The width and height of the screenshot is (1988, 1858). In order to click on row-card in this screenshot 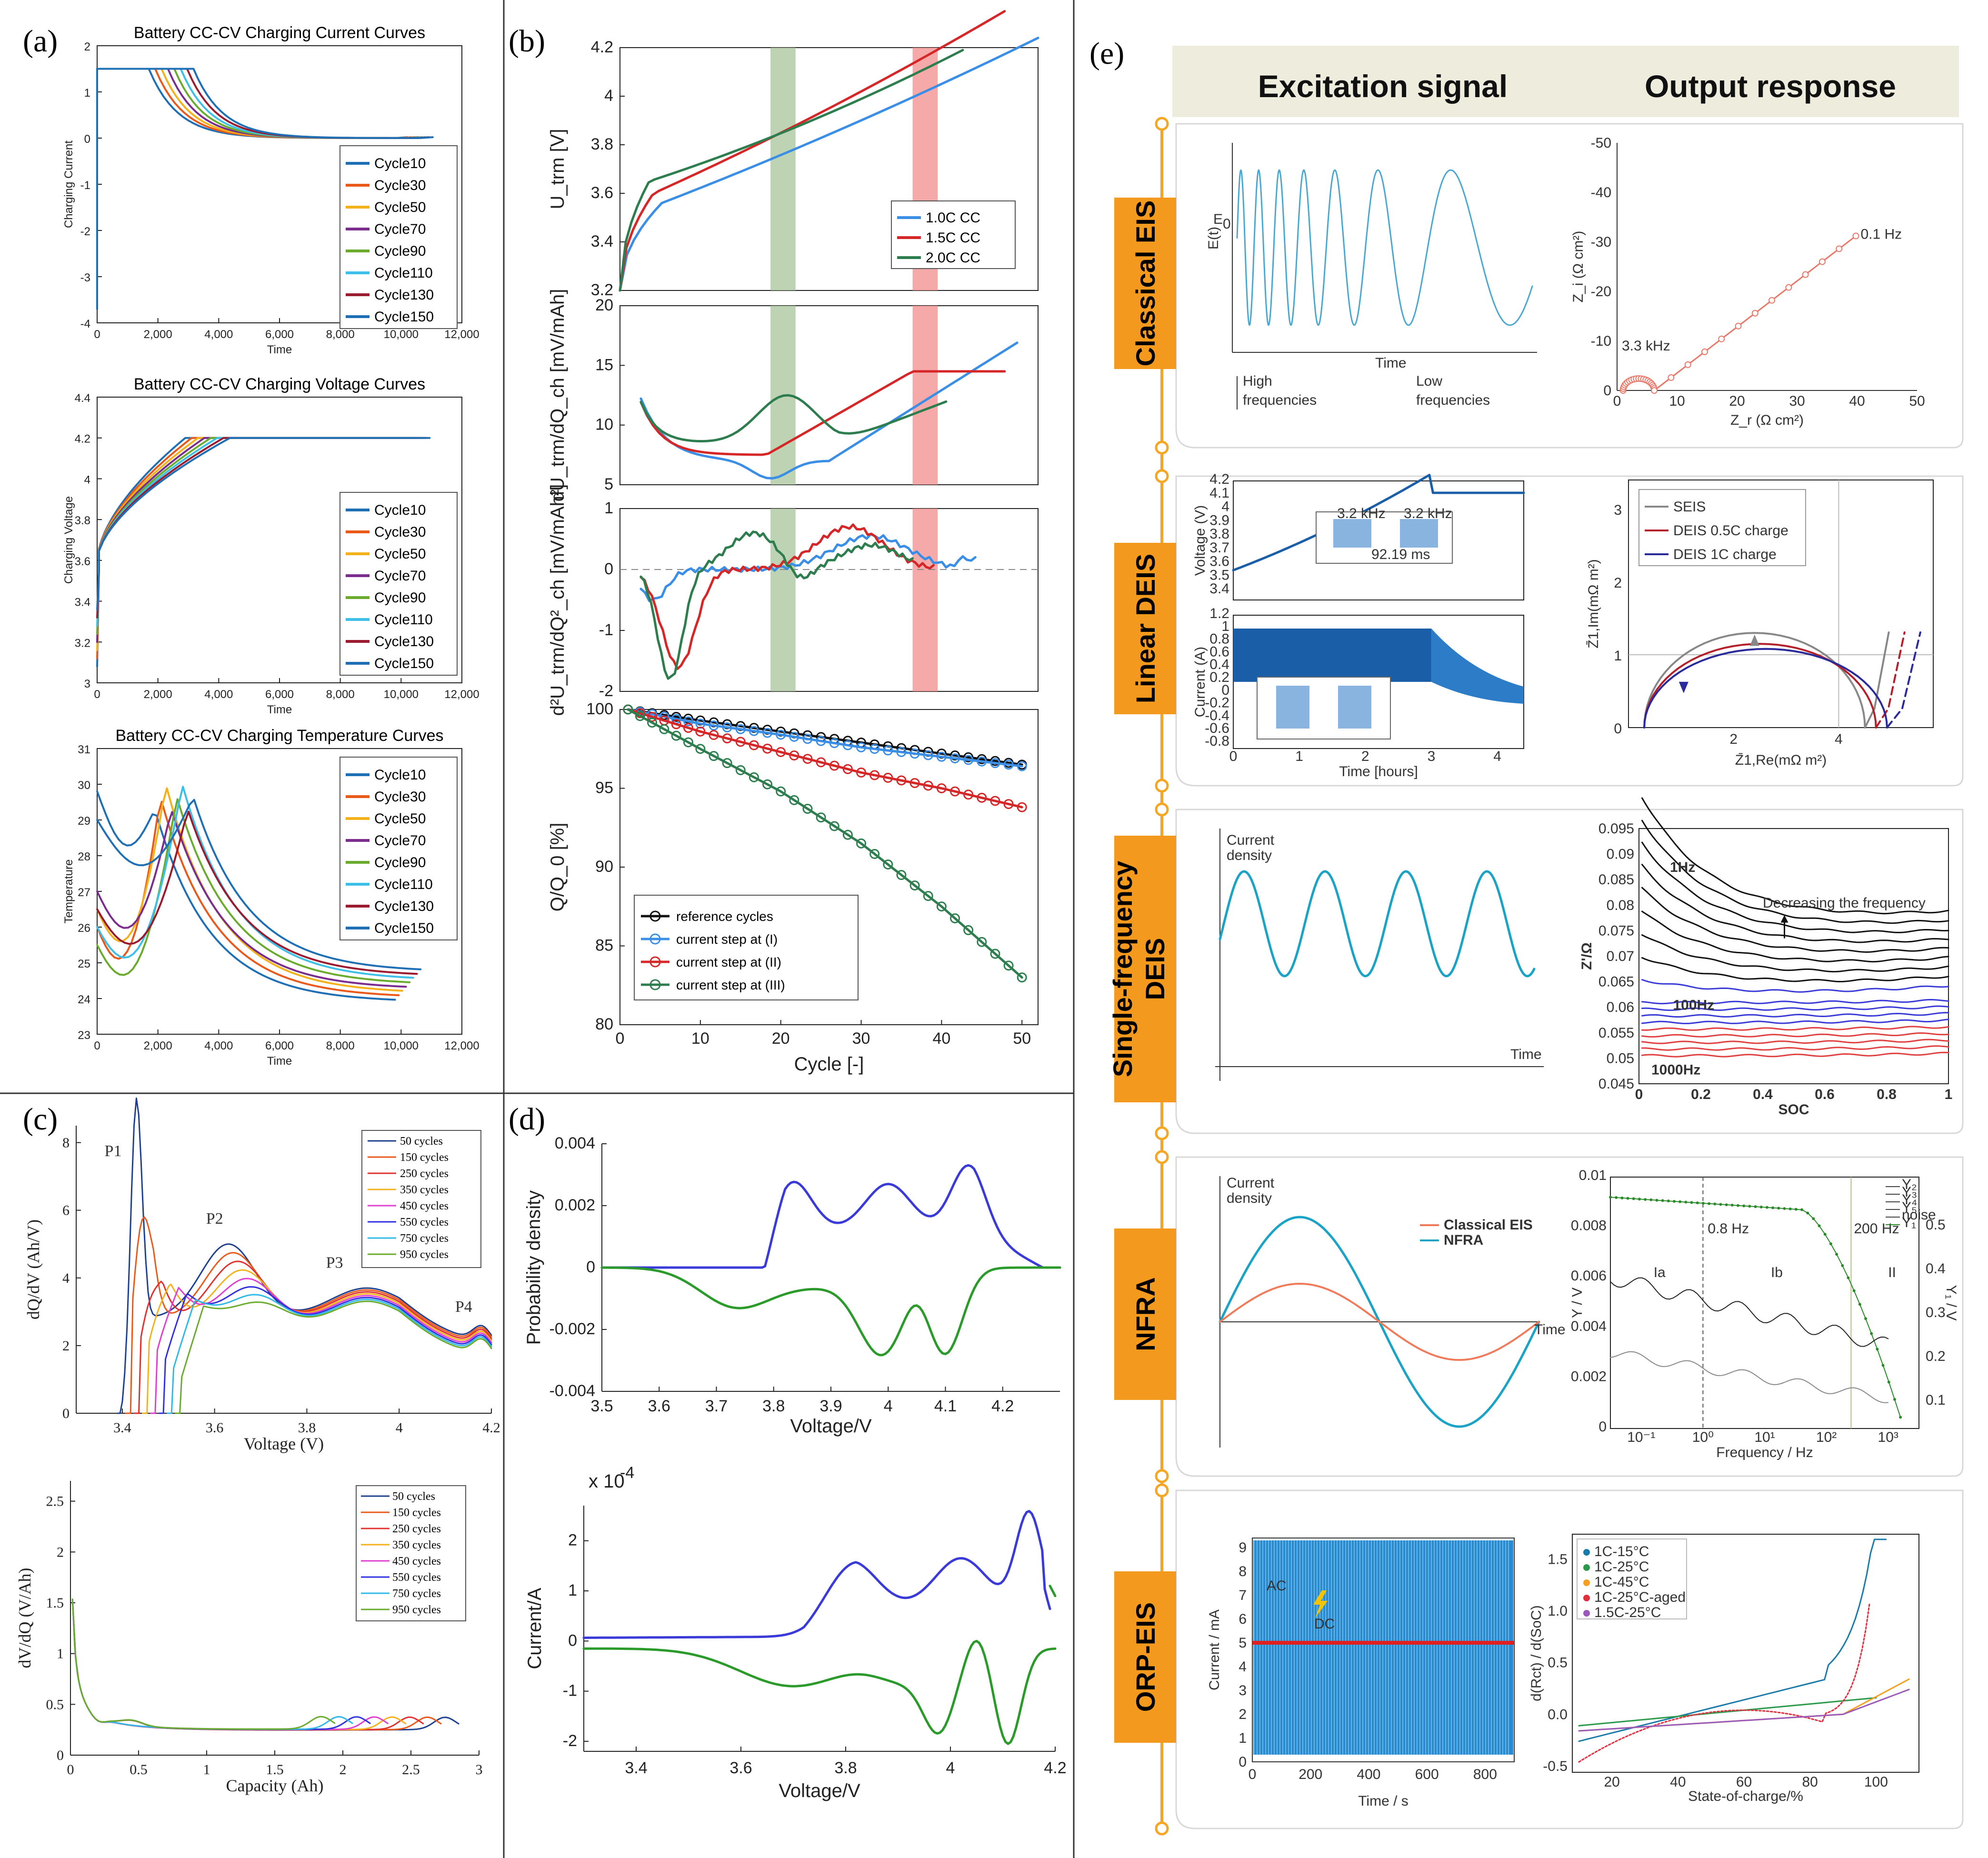, I will do `click(1569, 286)`.